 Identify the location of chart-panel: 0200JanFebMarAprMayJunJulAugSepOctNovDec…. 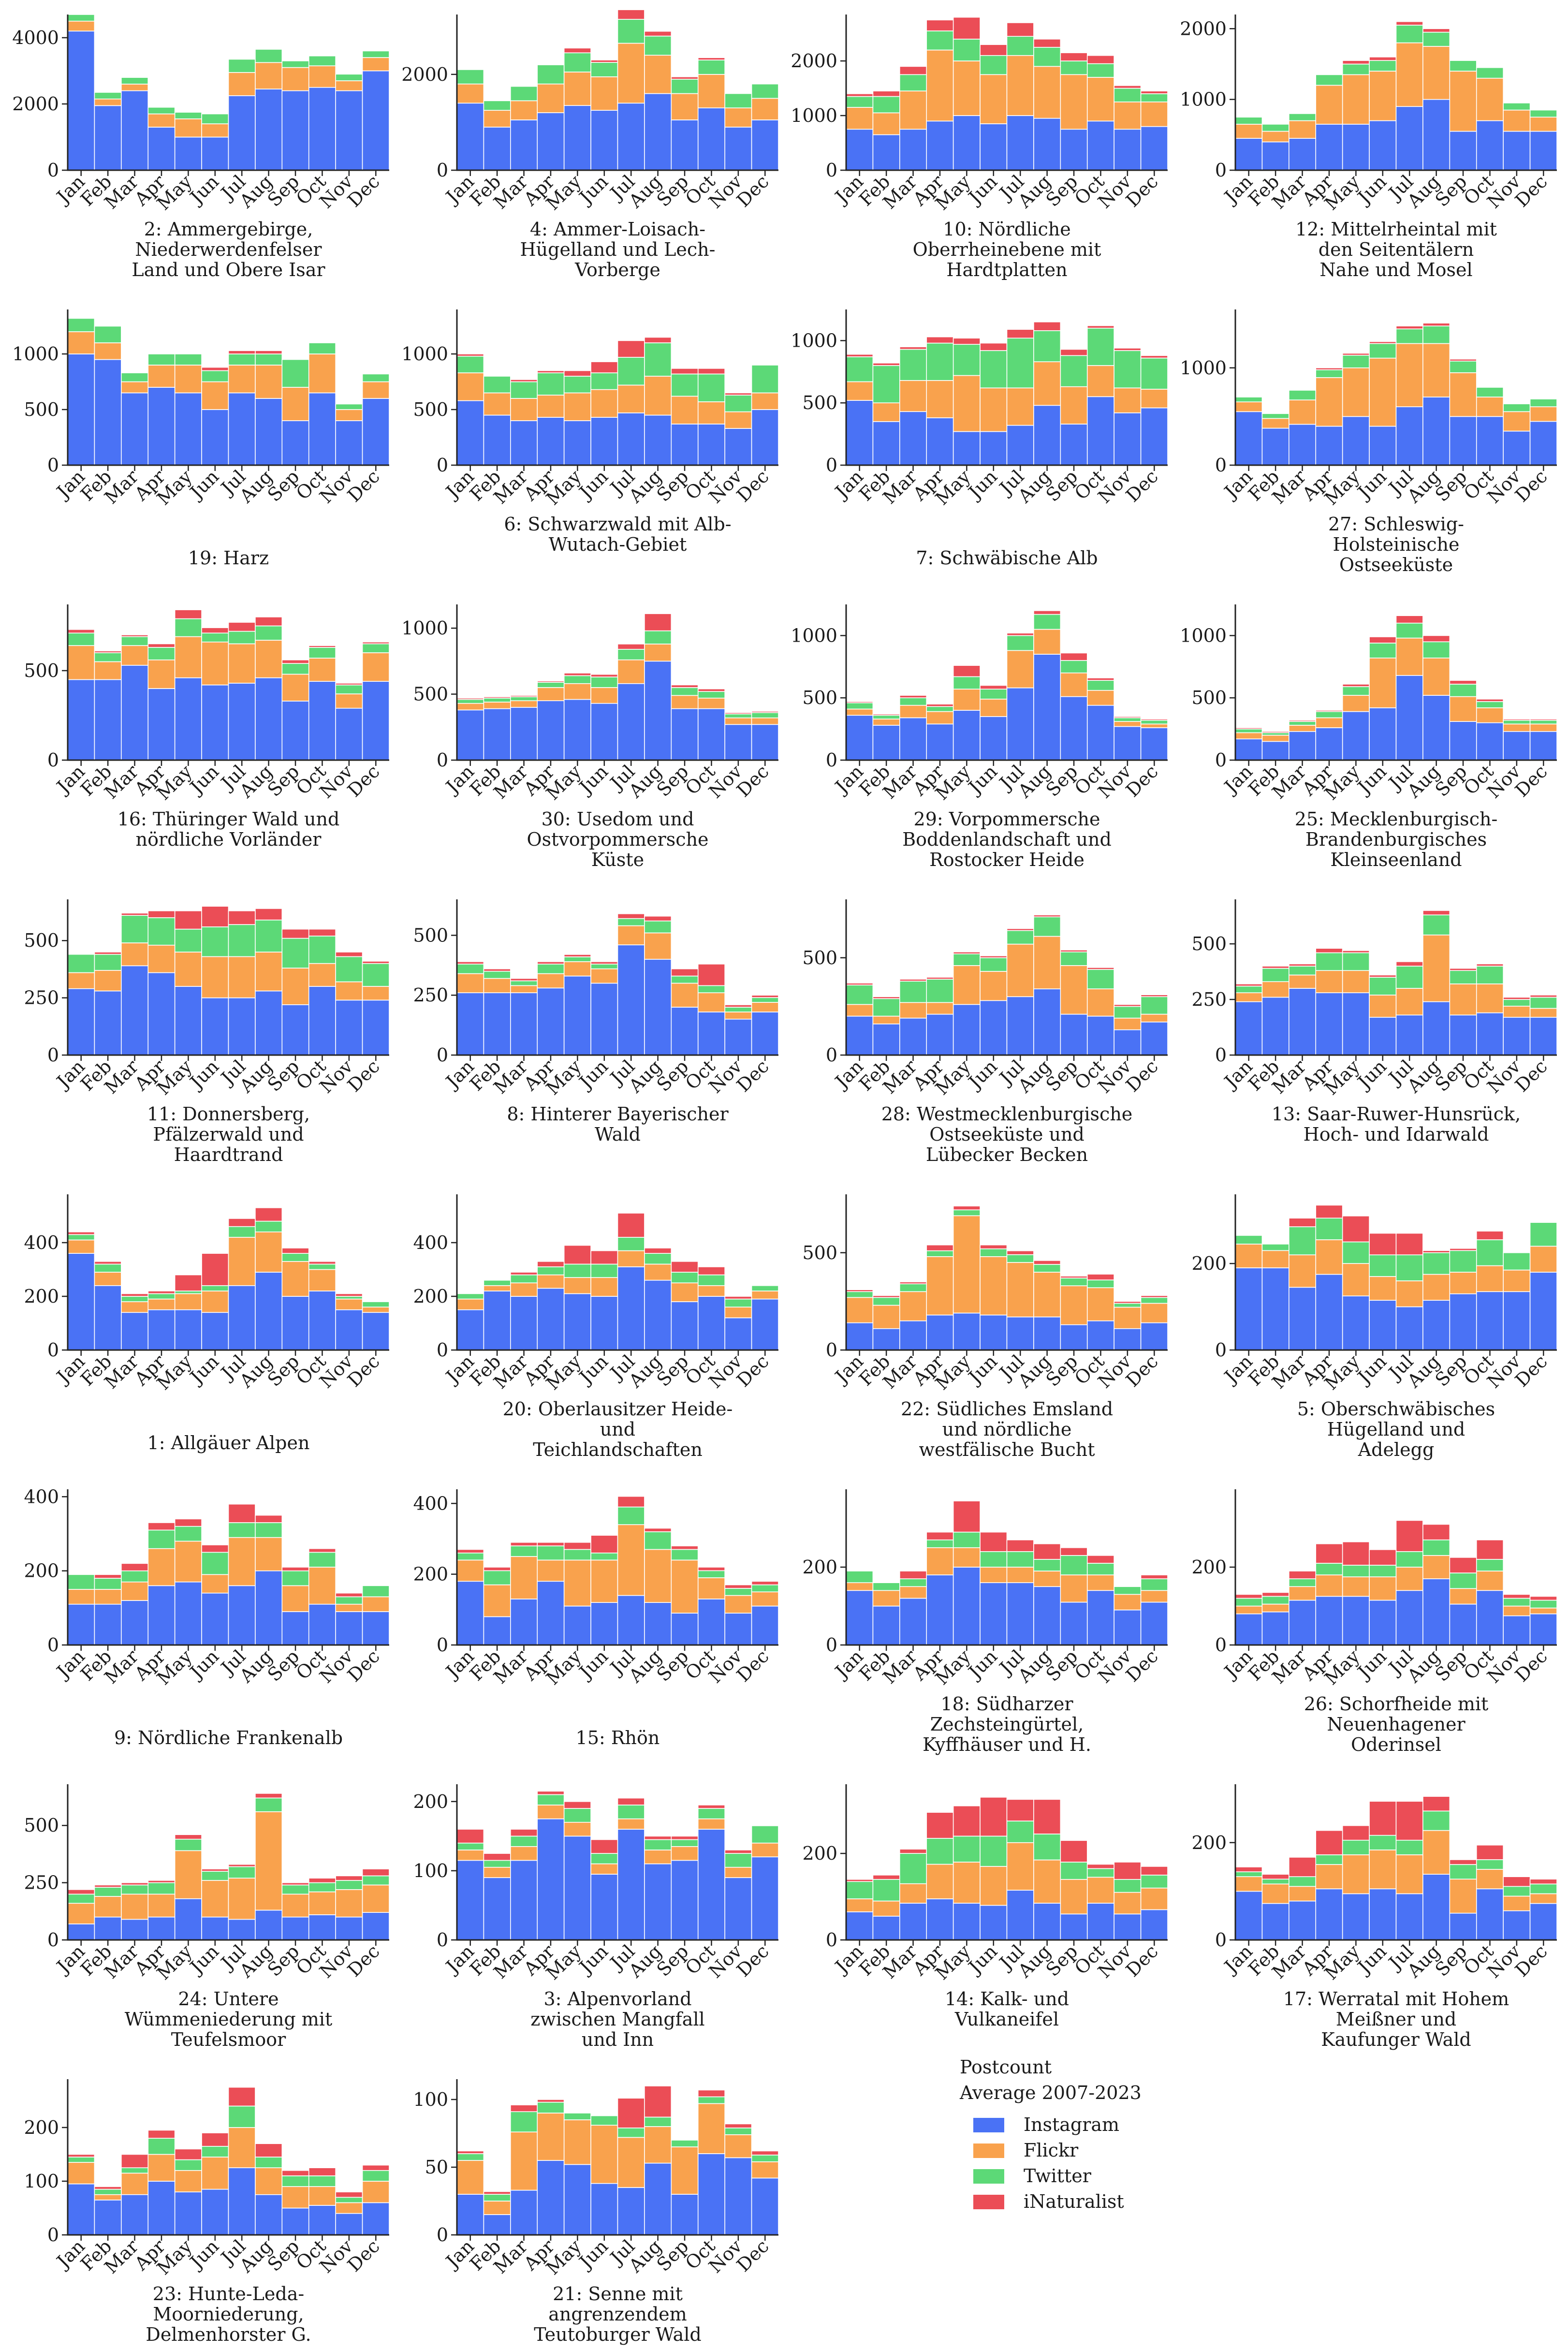
(1374, 1917).